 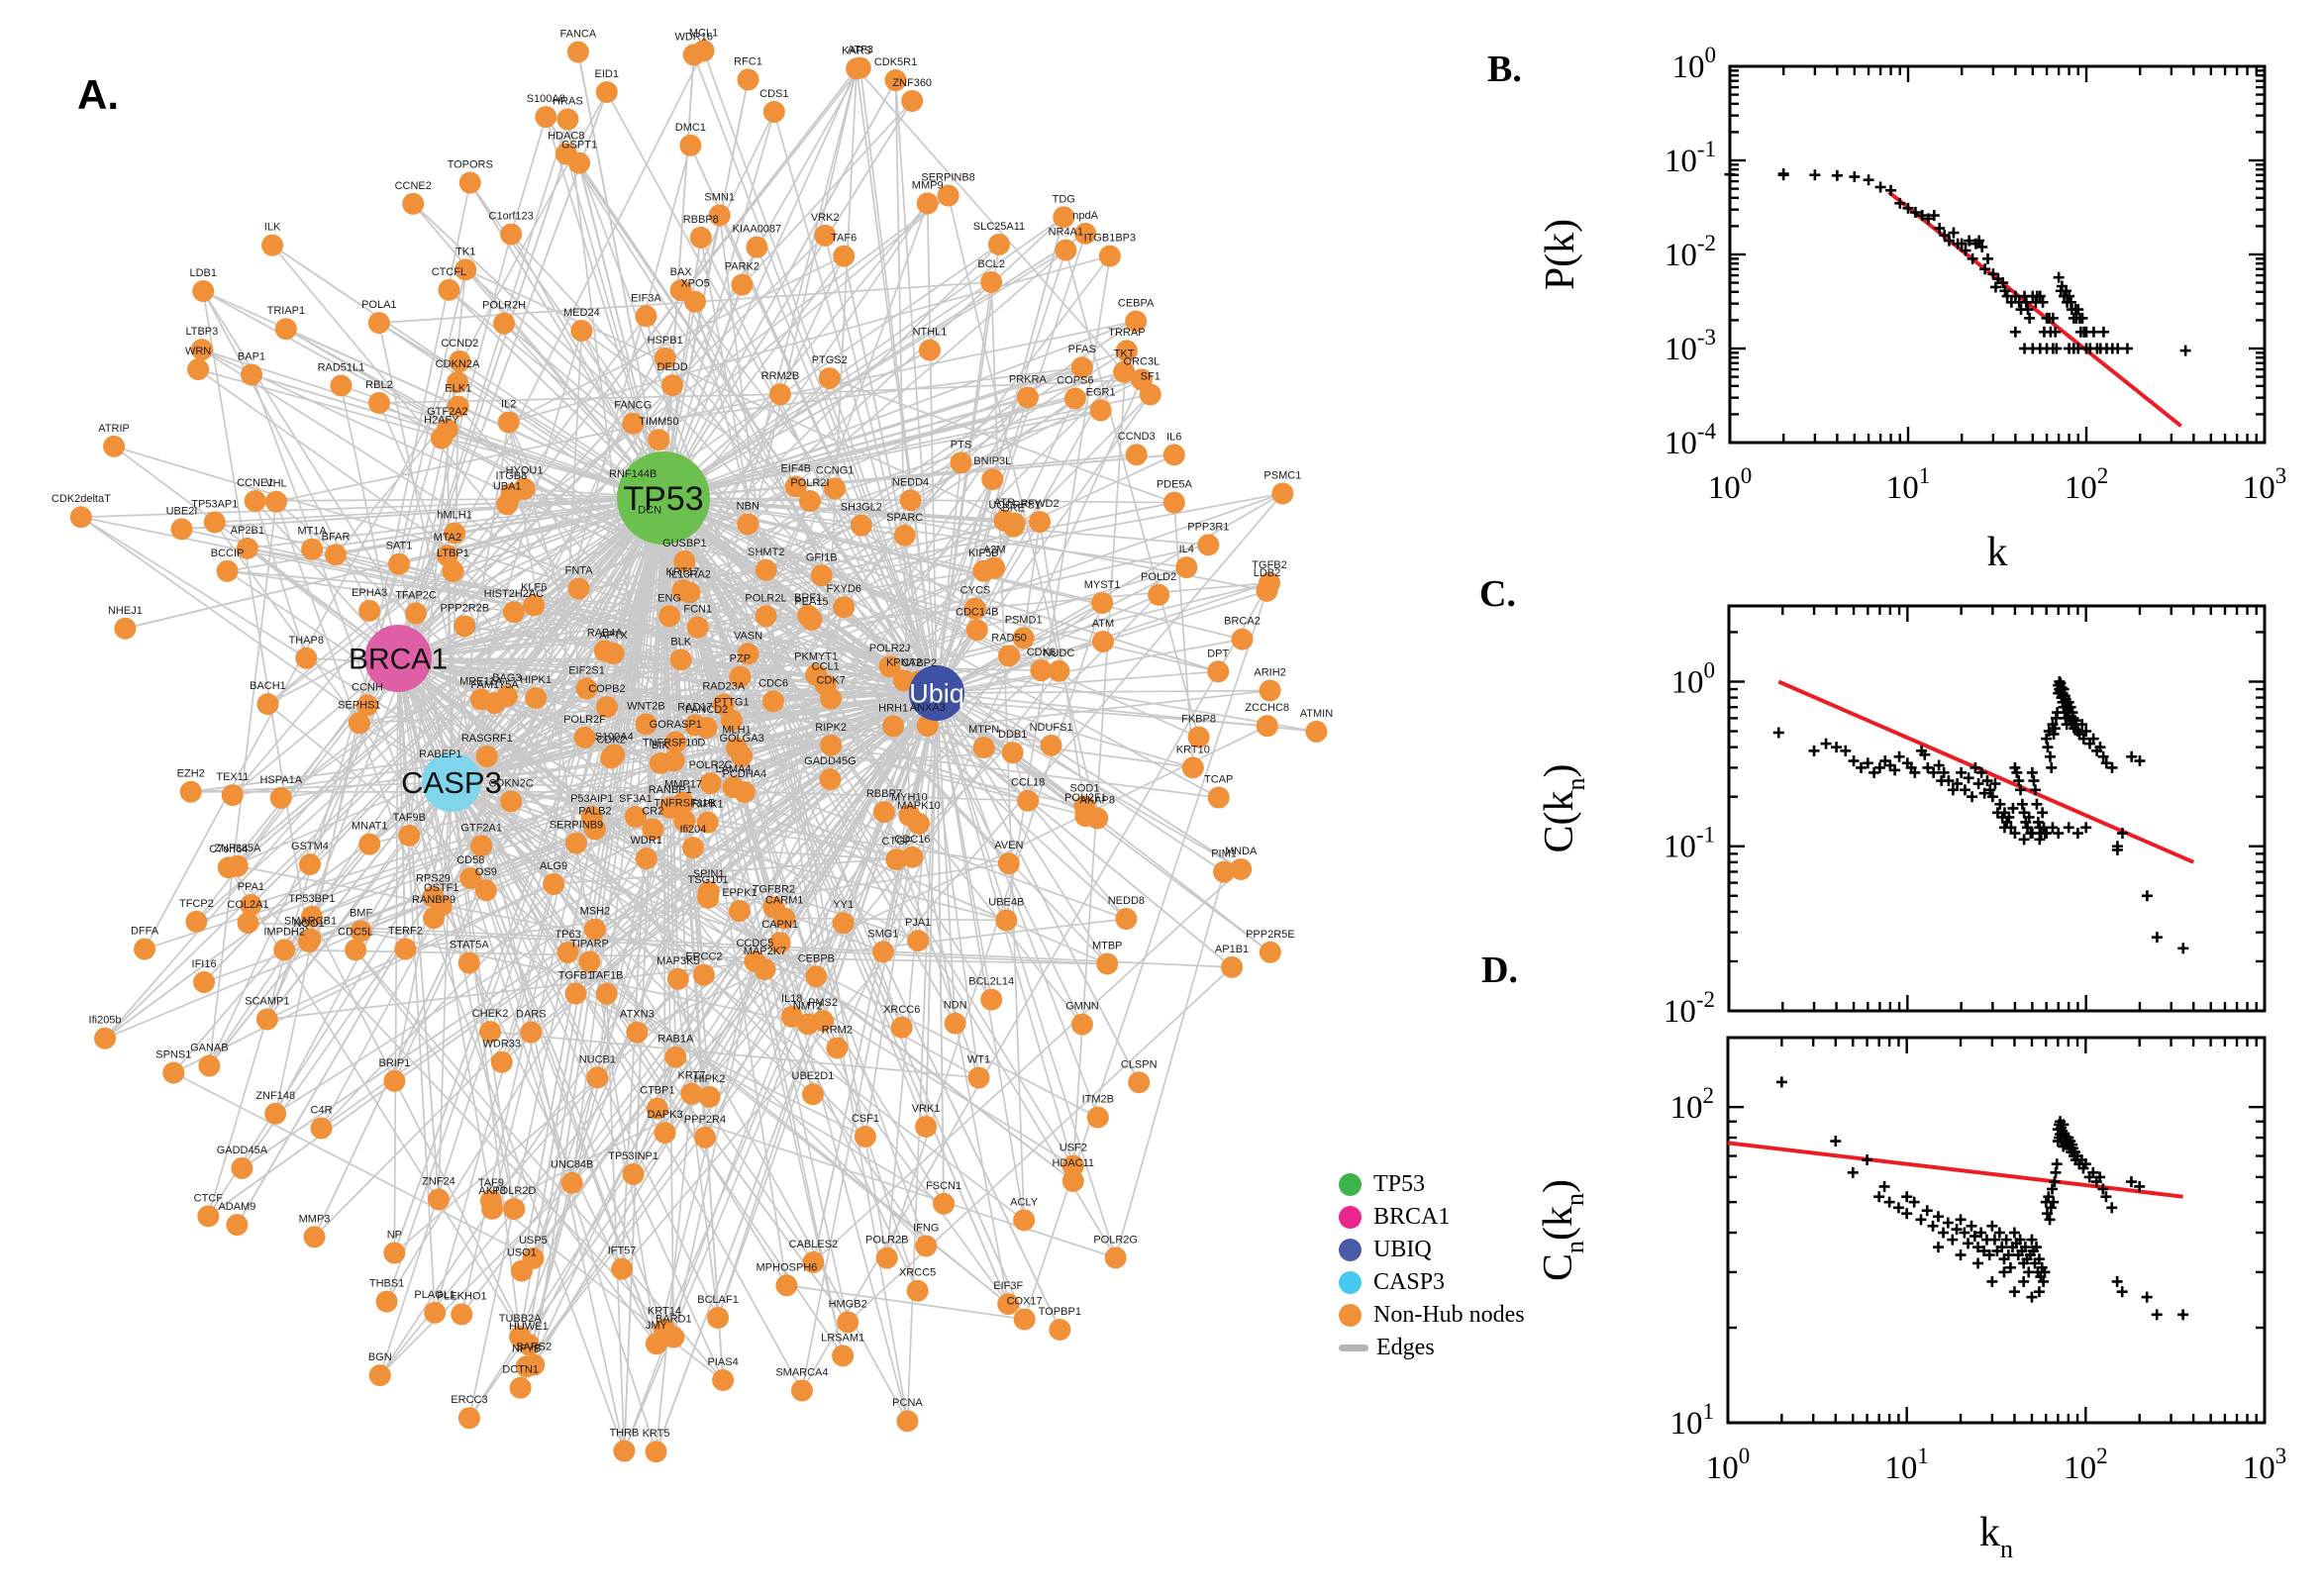 What do you see at coordinates (308, 924) in the screenshot?
I see `network-node-label: NQO1` at bounding box center [308, 924].